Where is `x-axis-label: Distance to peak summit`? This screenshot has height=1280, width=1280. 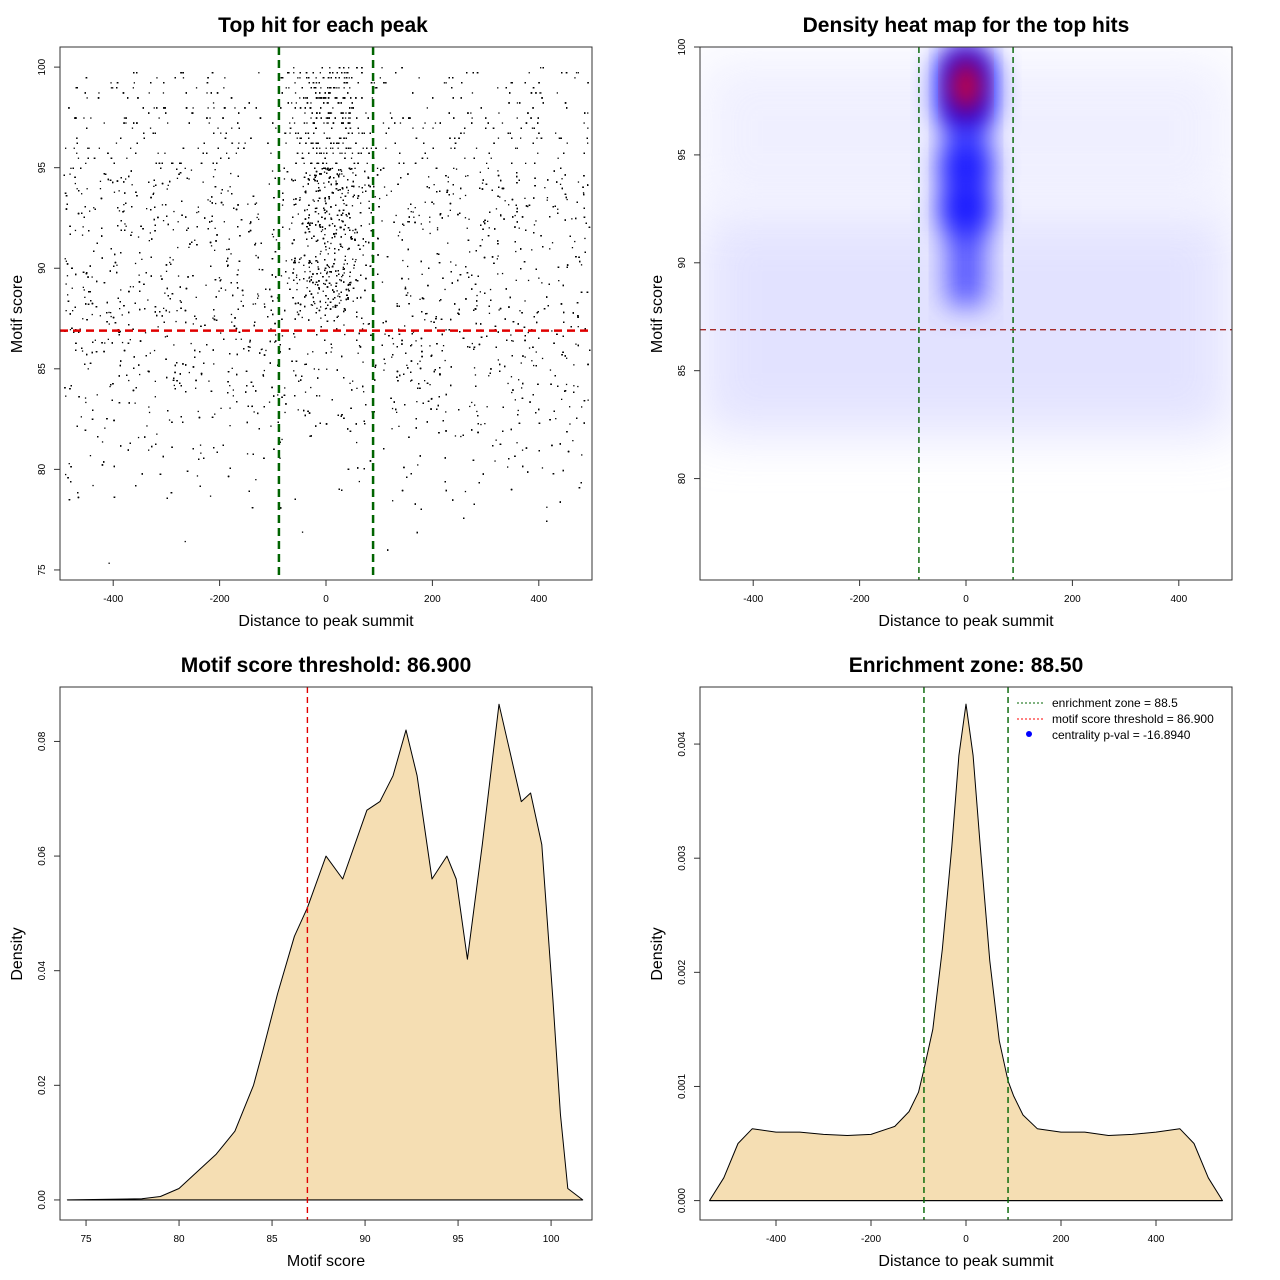
x-axis-label: Distance to peak summit is located at coordinates (326, 621).